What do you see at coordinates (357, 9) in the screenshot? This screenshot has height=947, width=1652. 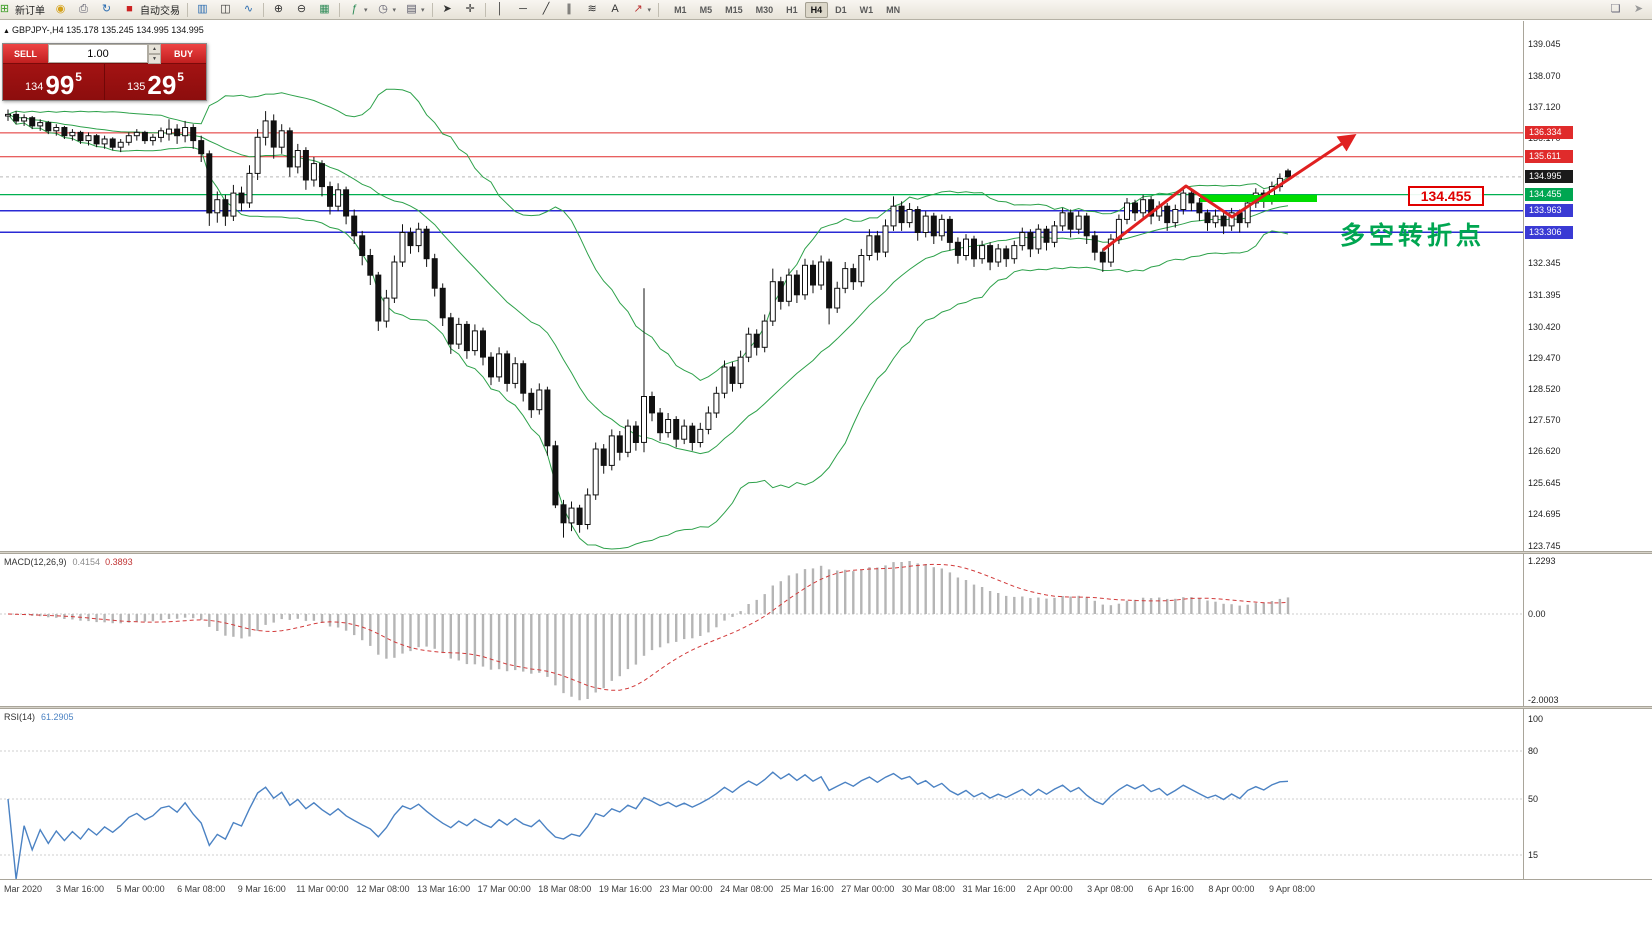 I see `indicators-icon: ƒ ▾` at bounding box center [357, 9].